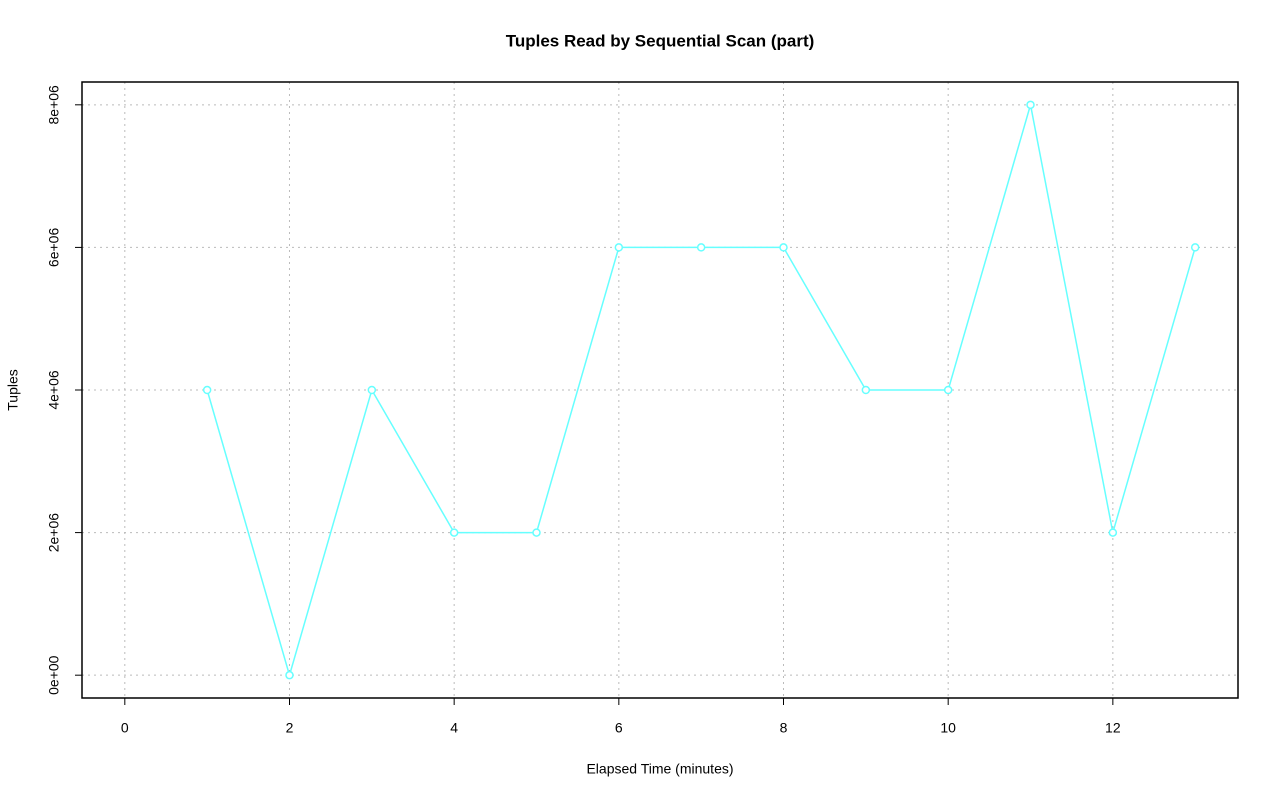 The width and height of the screenshot is (1280, 801). I want to click on x-tick-label: 2, so click(290, 728).